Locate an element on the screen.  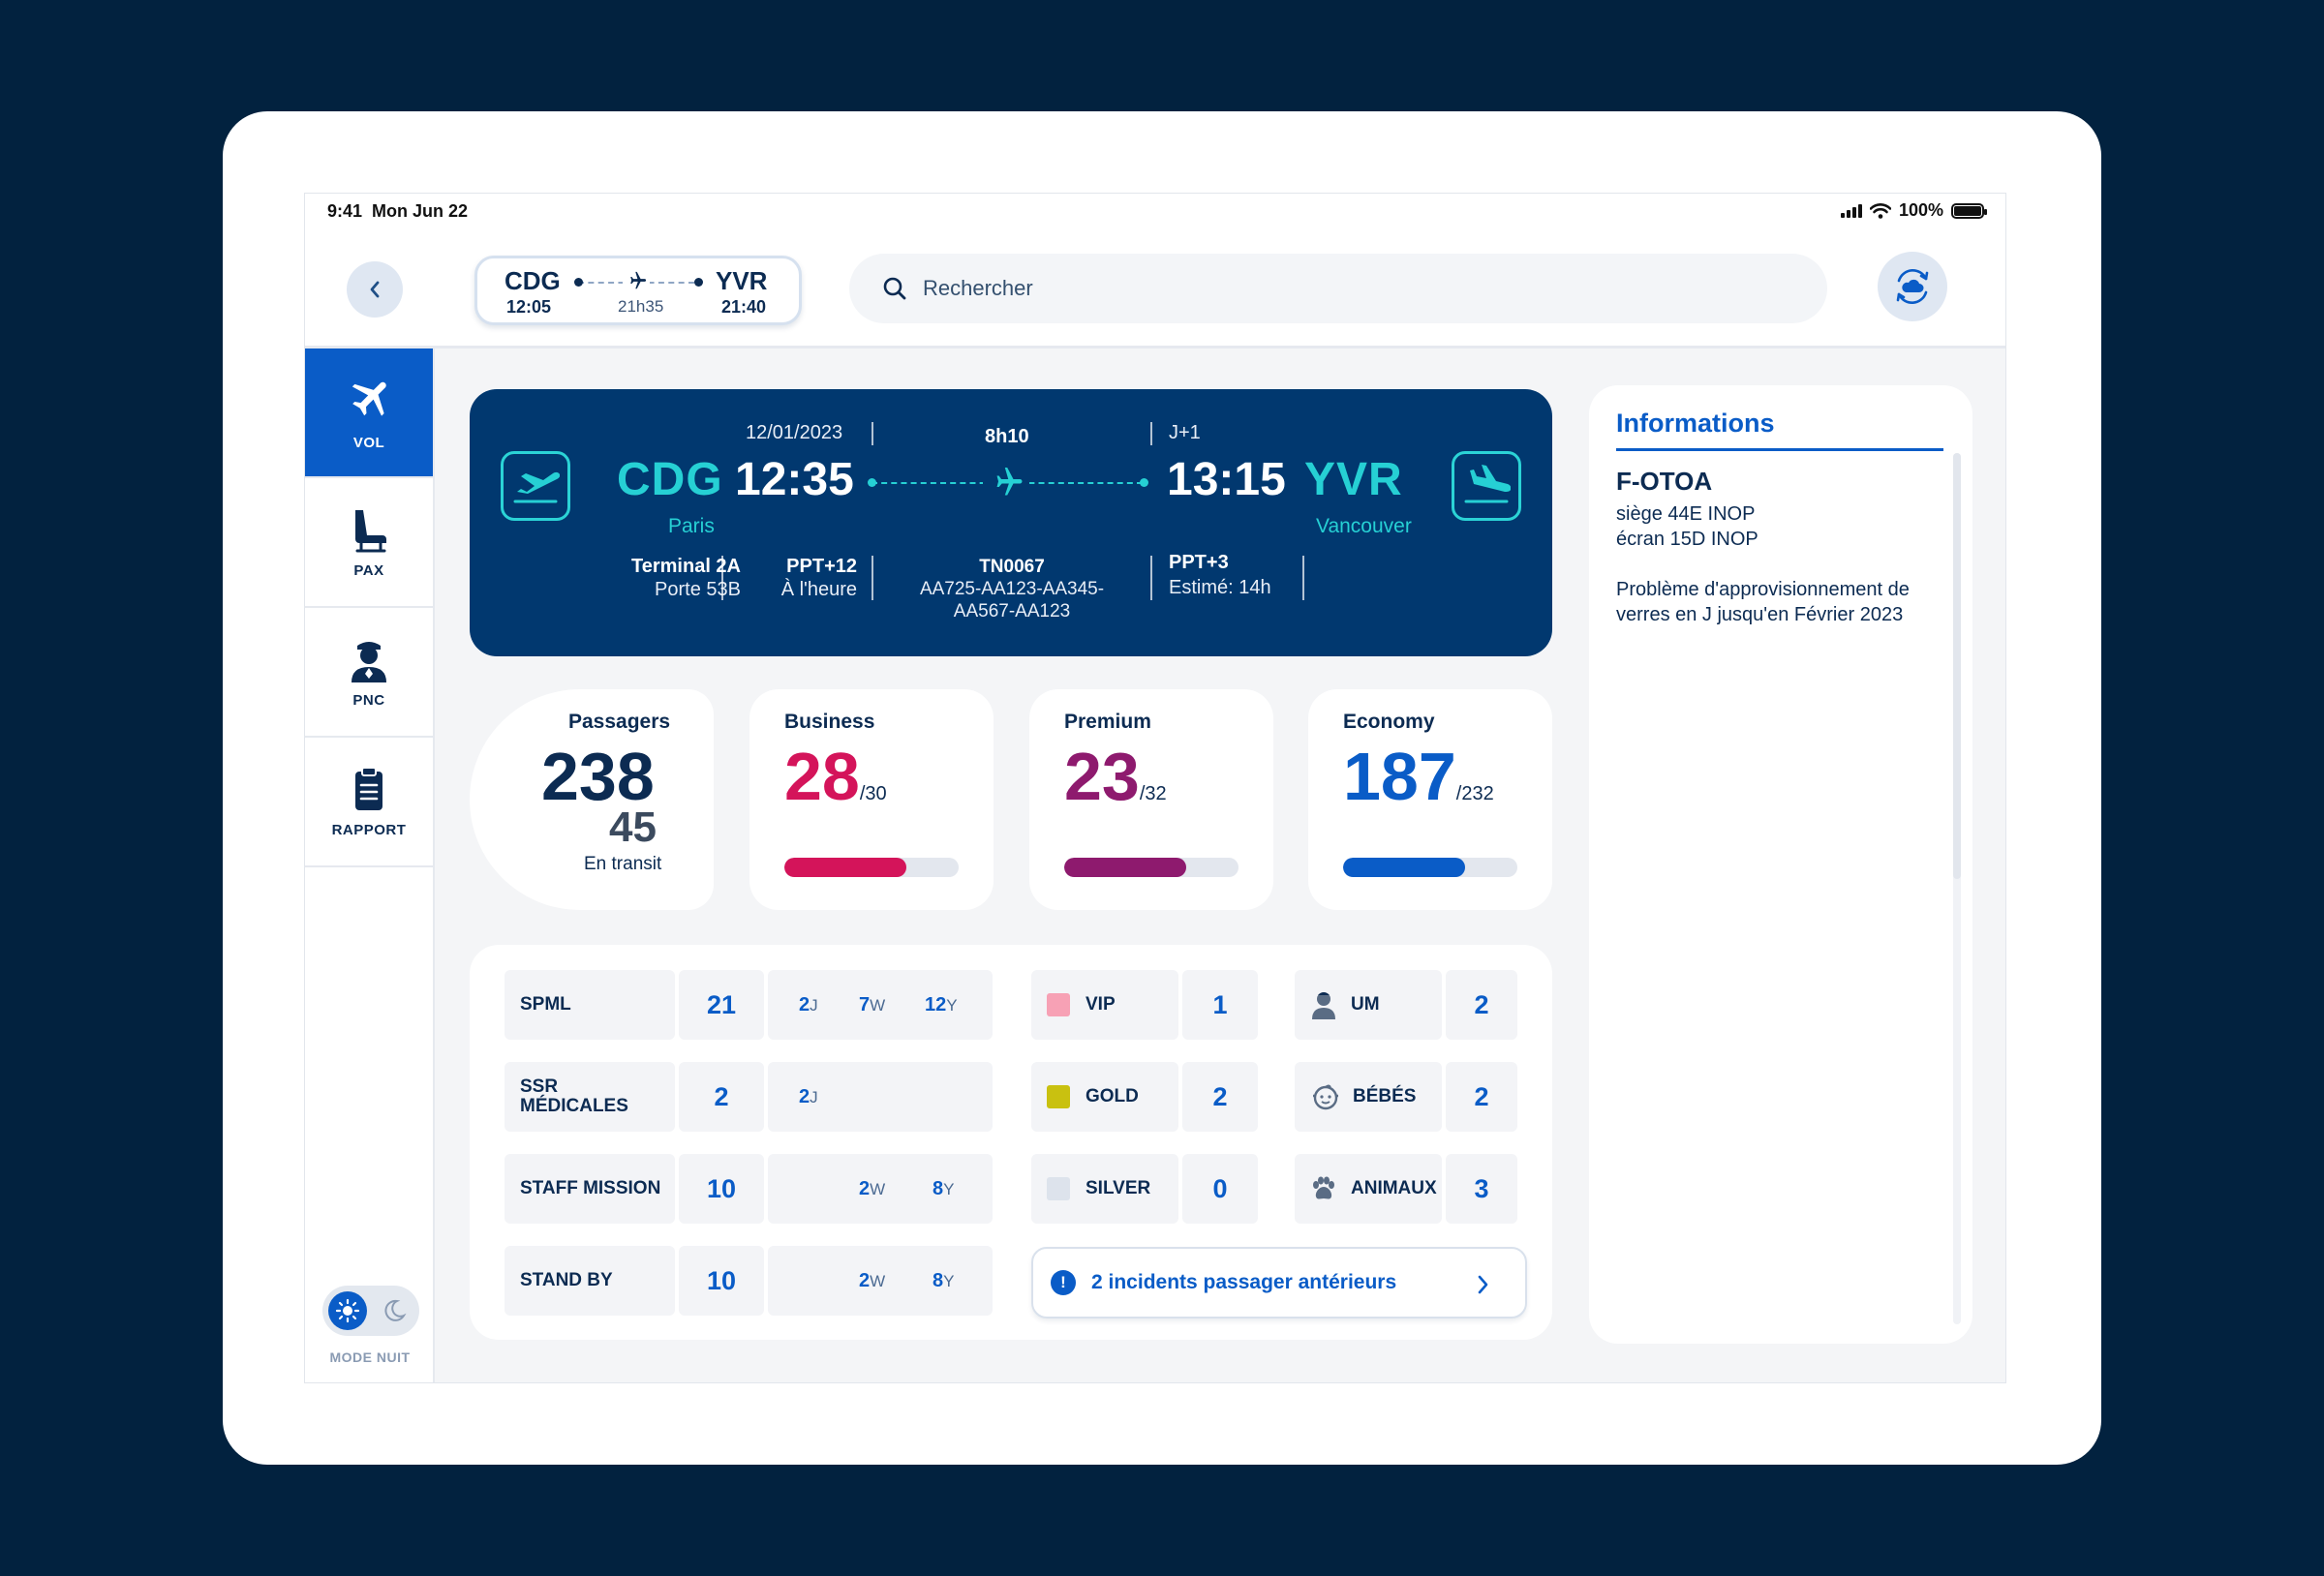
special-animaux: ANIMAUX is located at coordinates (1369, 1189).